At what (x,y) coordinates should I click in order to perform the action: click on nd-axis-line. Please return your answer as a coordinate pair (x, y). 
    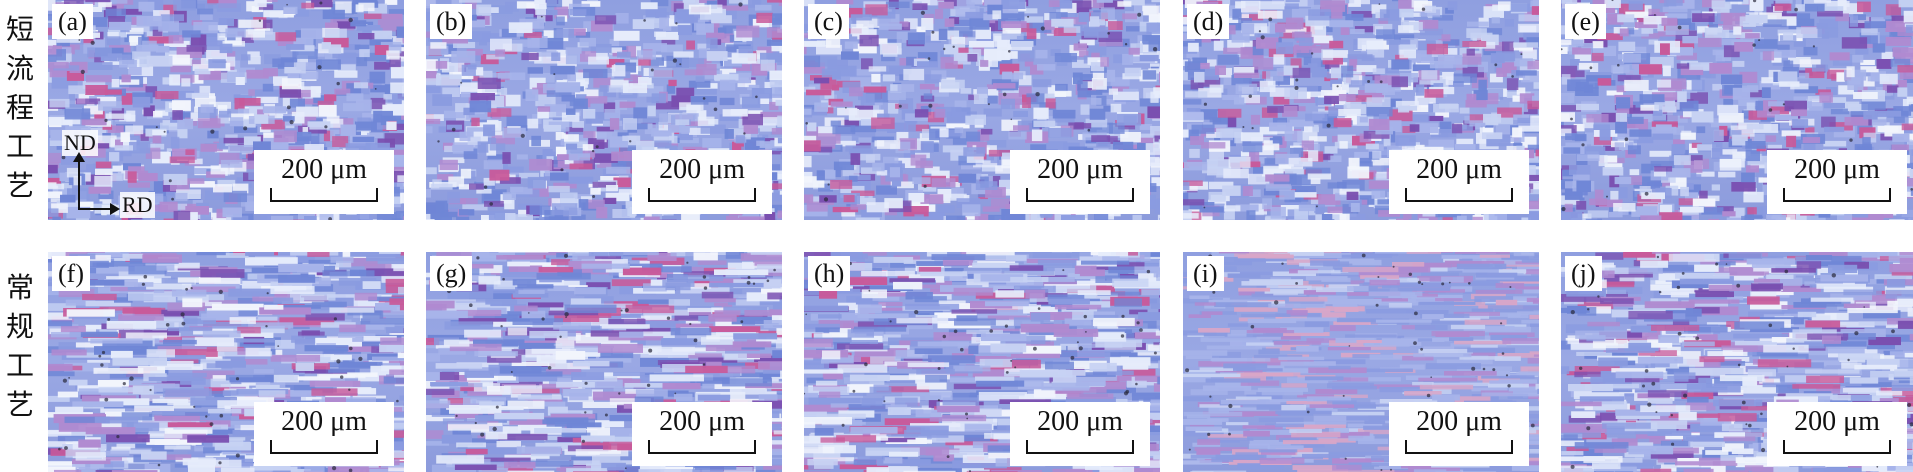
    Looking at the image, I should click on (79, 184).